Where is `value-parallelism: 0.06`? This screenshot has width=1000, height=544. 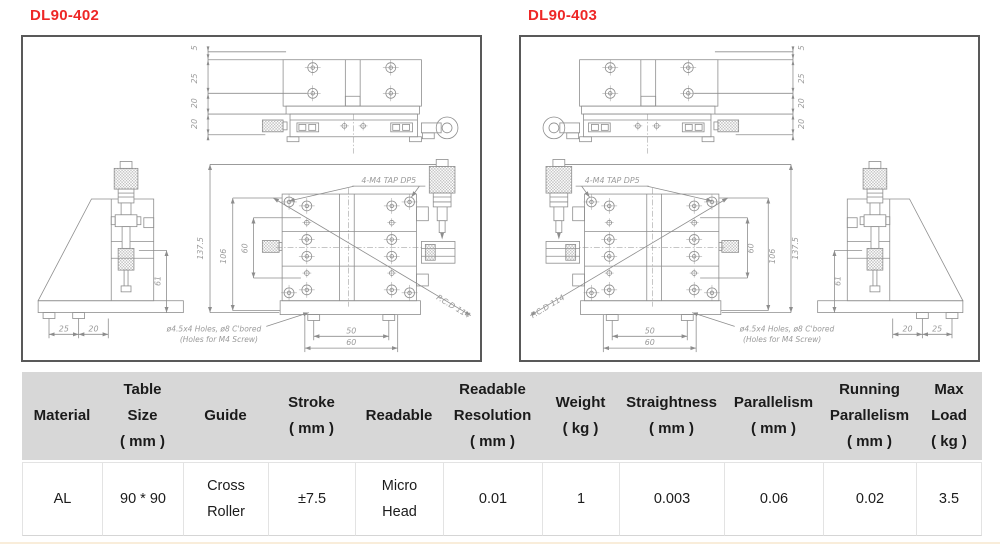 value-parallelism: 0.06 is located at coordinates (773, 499).